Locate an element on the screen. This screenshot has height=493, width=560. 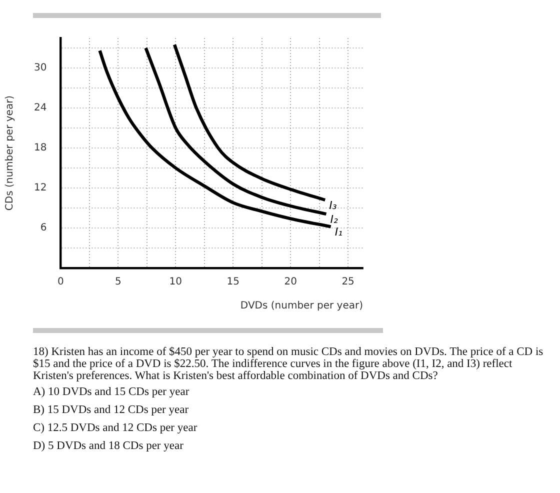
text: 18) Kristen has an income of $450 per year to spend on music CDs and movies on DVDs. The price of a CD is $15 and the price of a DVD is $22.50. The indifference curves in the figure above (I1, I2, and I3) reflect Kristen's preferences. What is Kristen's best affordable combination of DVDs and CDs? is located at coordinates (288, 364).